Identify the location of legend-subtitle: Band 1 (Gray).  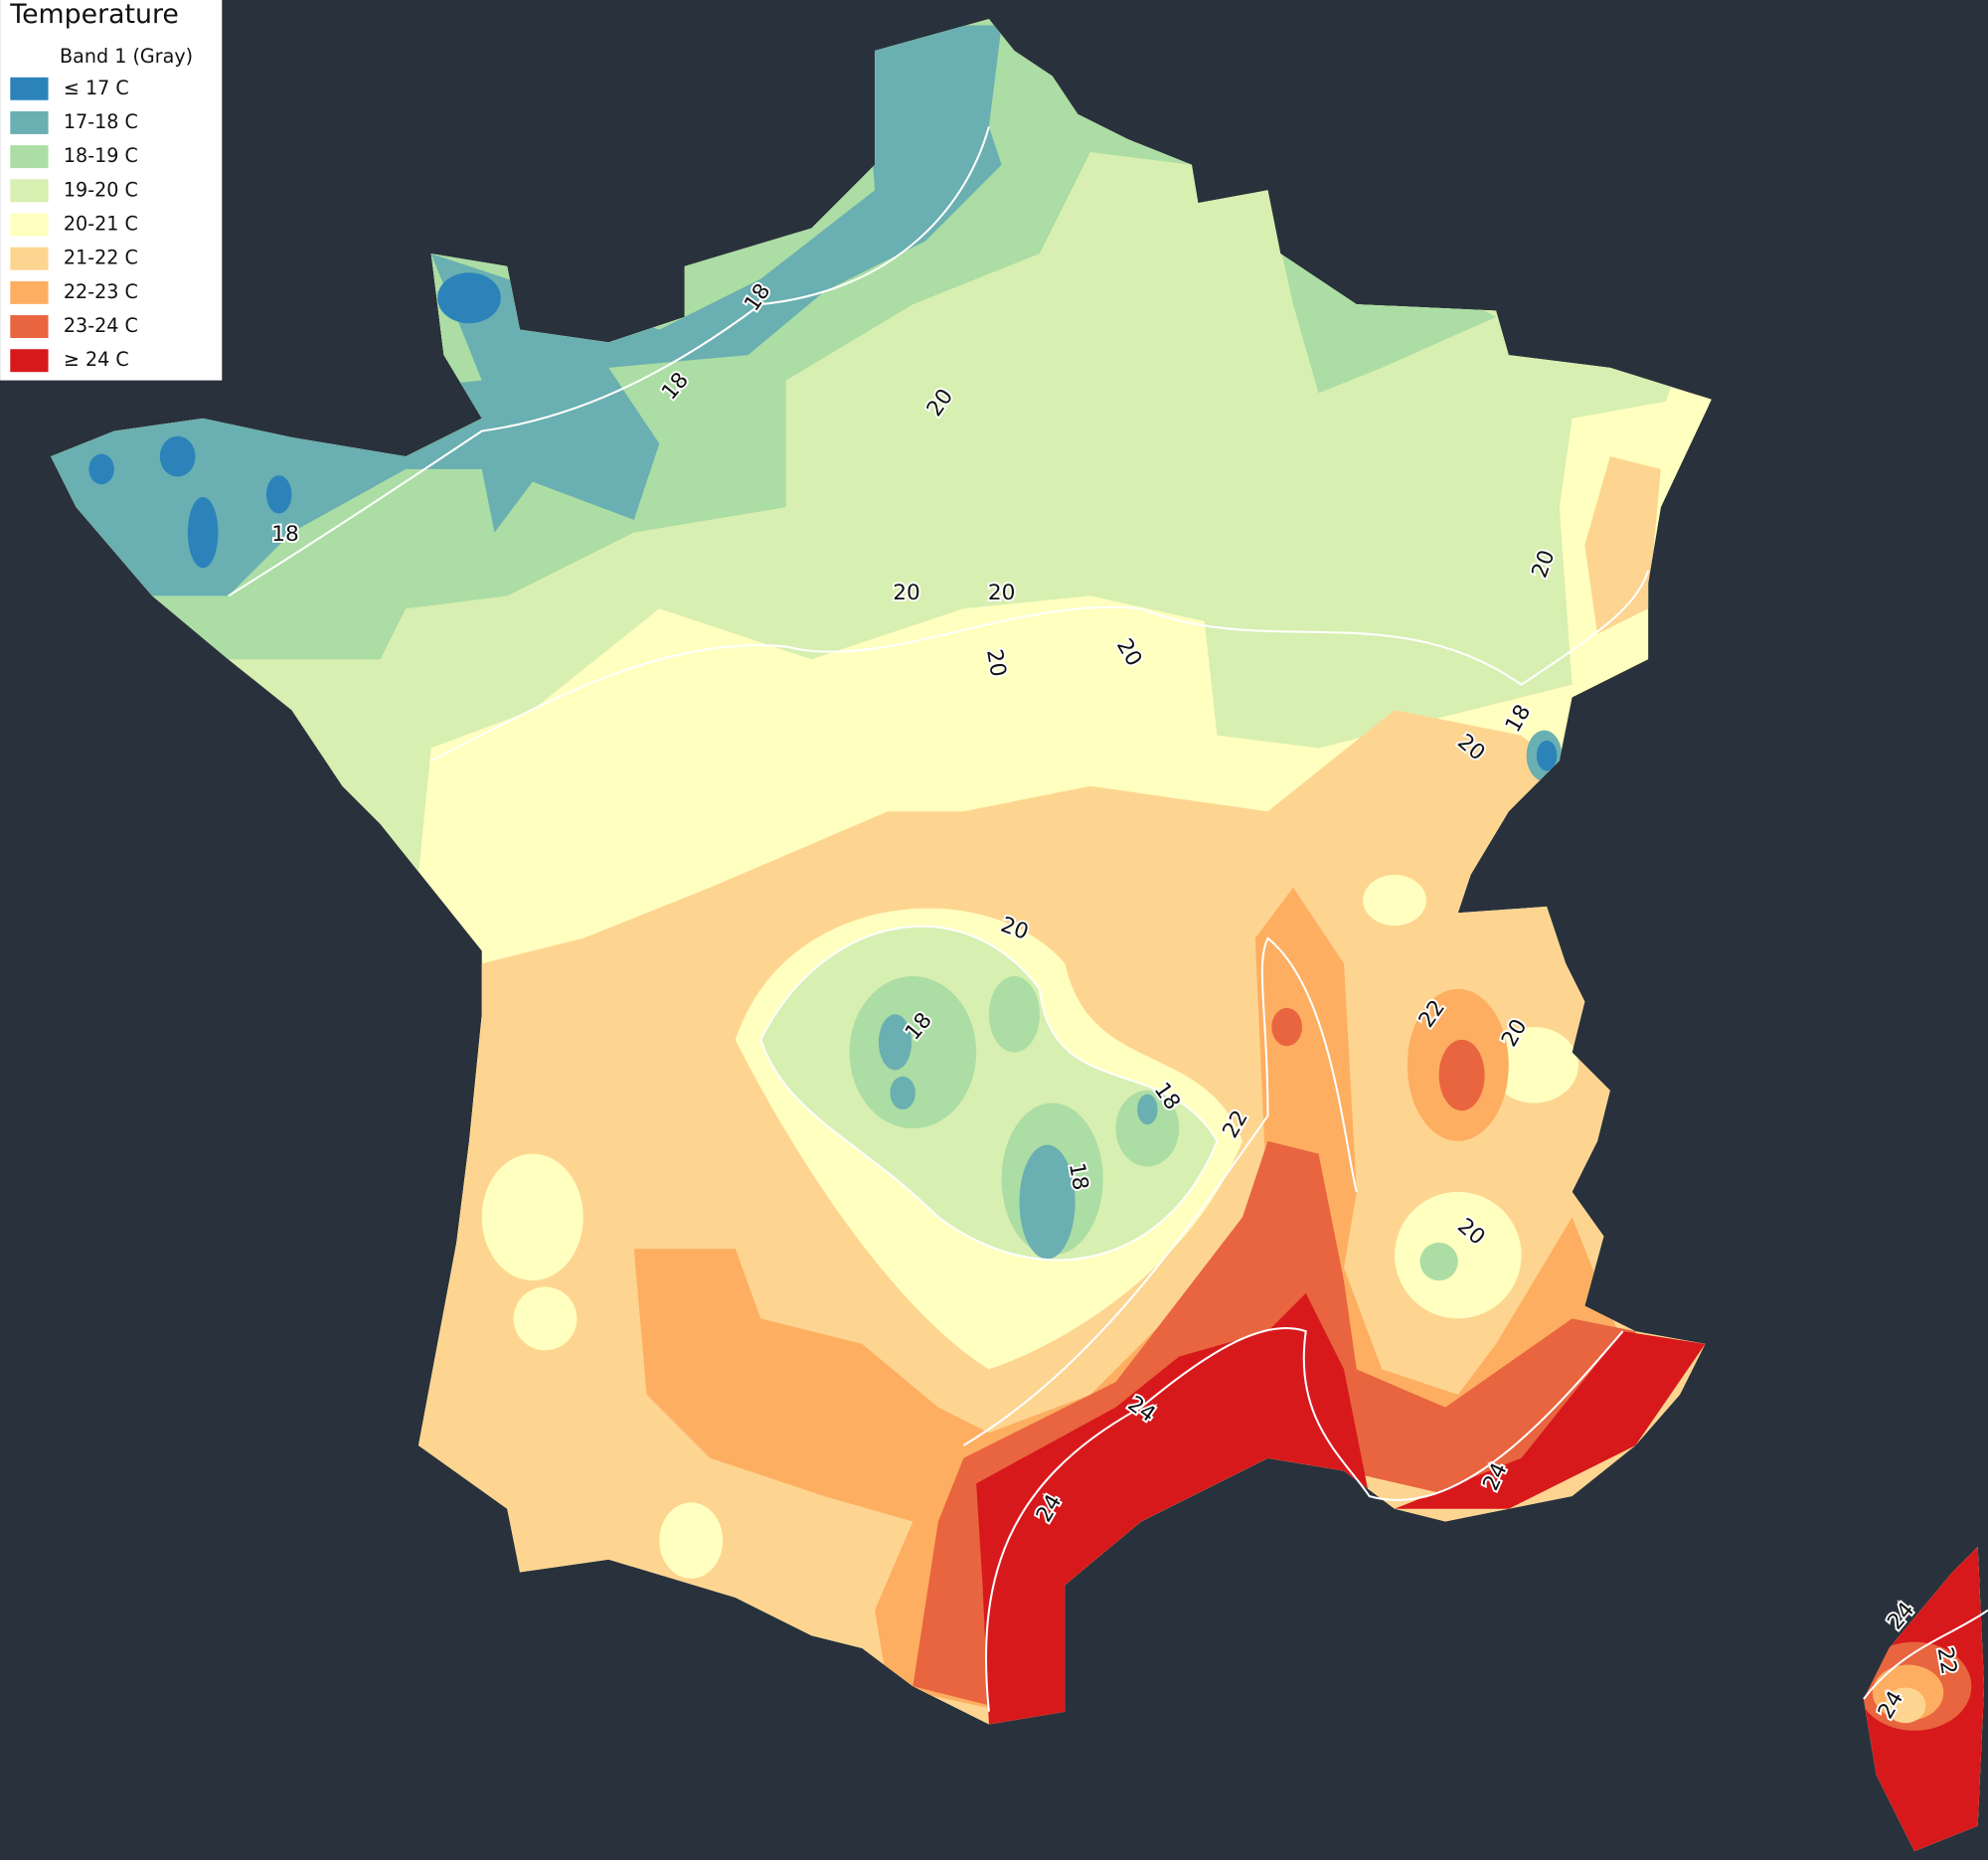
(126, 56).